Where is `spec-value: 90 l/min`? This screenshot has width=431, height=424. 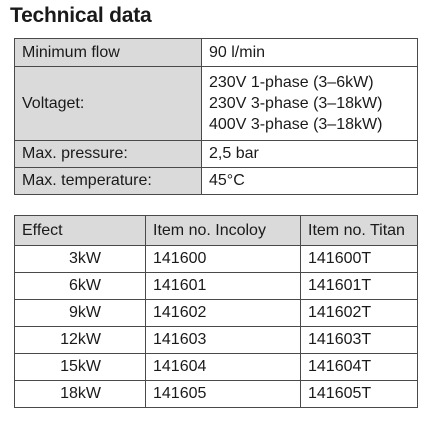
spec-value: 90 l/min is located at coordinates (309, 52).